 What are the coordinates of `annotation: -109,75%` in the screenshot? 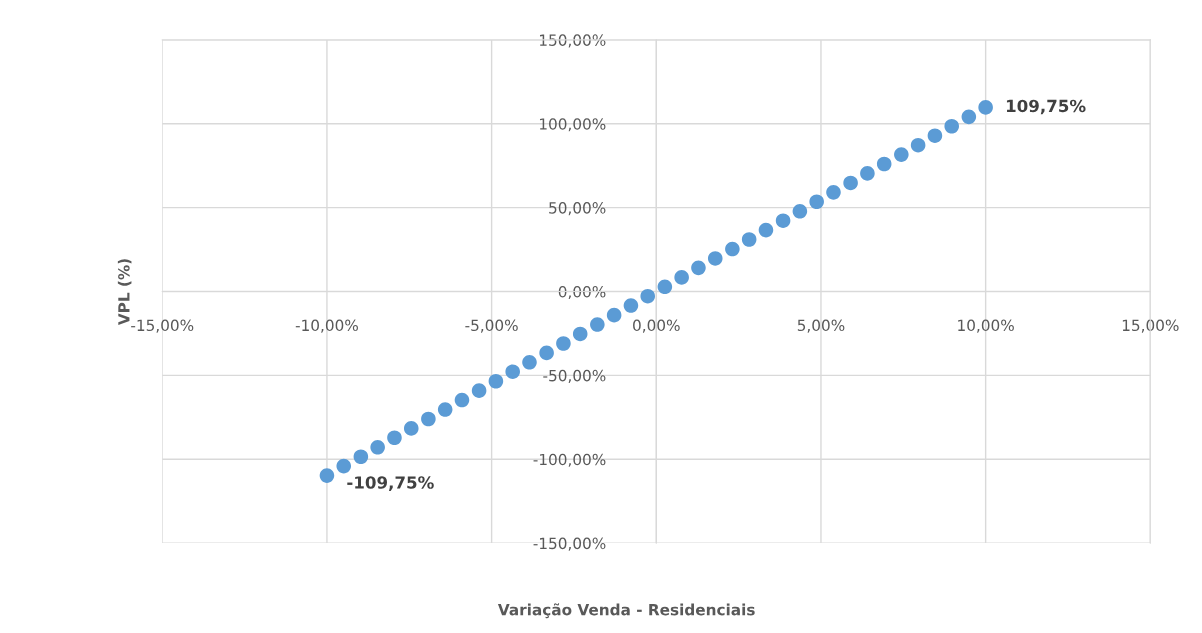 It's located at (390, 483).